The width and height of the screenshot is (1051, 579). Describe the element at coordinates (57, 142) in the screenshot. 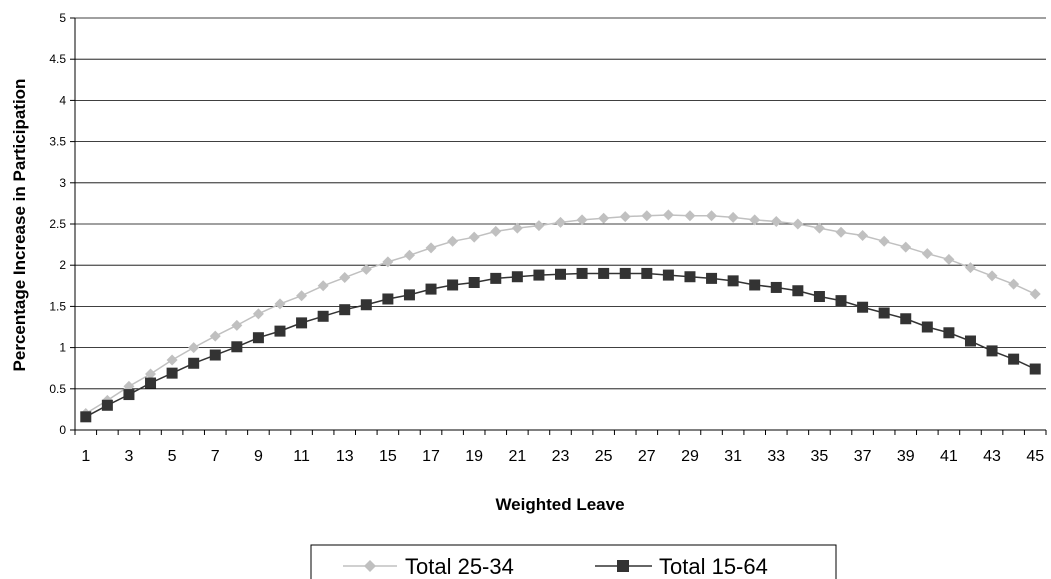

I see `y-tick-label: 3.5` at that location.